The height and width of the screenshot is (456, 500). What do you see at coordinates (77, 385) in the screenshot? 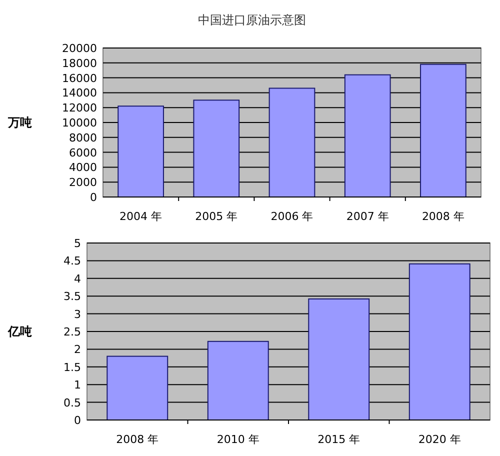
I see `y-tick-label: 1` at bounding box center [77, 385].